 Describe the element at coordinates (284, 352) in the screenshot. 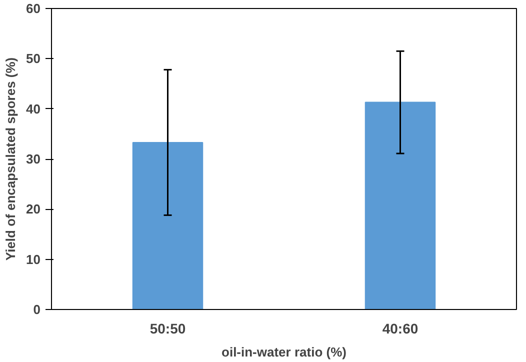

I see `x-axis-title: oil-in-water ratio (%)` at that location.